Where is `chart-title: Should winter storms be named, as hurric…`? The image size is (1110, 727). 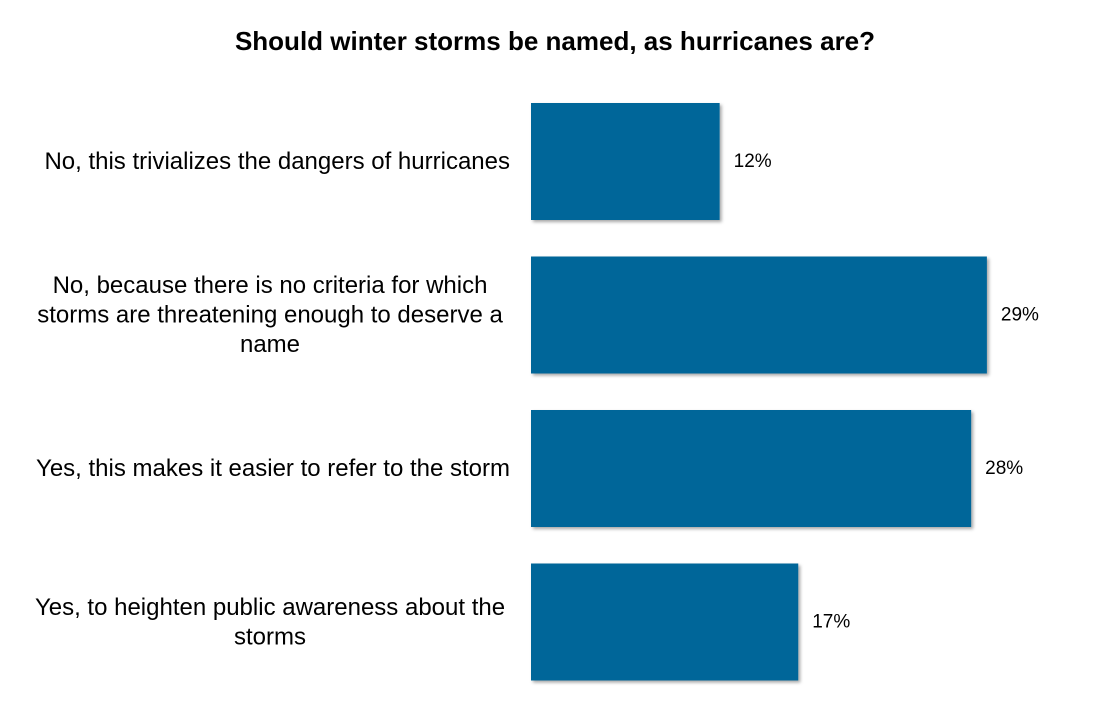 chart-title: Should winter storms be named, as hurric… is located at coordinates (555, 41).